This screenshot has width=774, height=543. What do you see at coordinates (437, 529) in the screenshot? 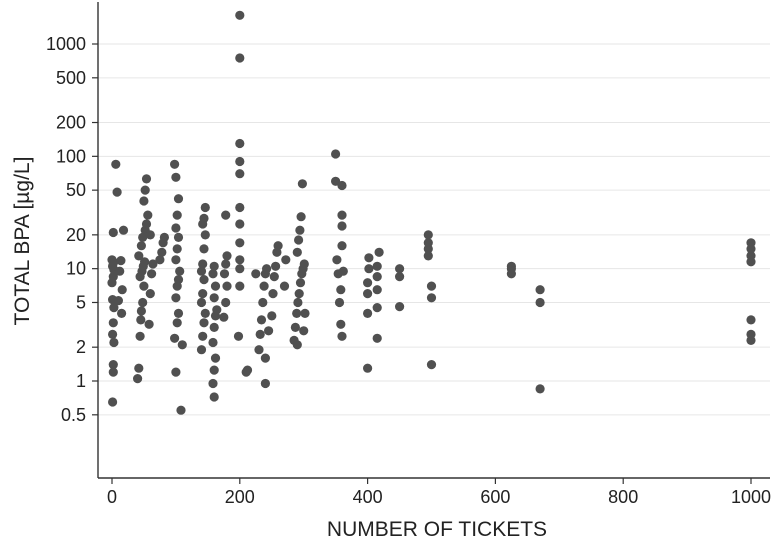
I see `x-axis-title: NUMBER OF TICKETS` at bounding box center [437, 529].